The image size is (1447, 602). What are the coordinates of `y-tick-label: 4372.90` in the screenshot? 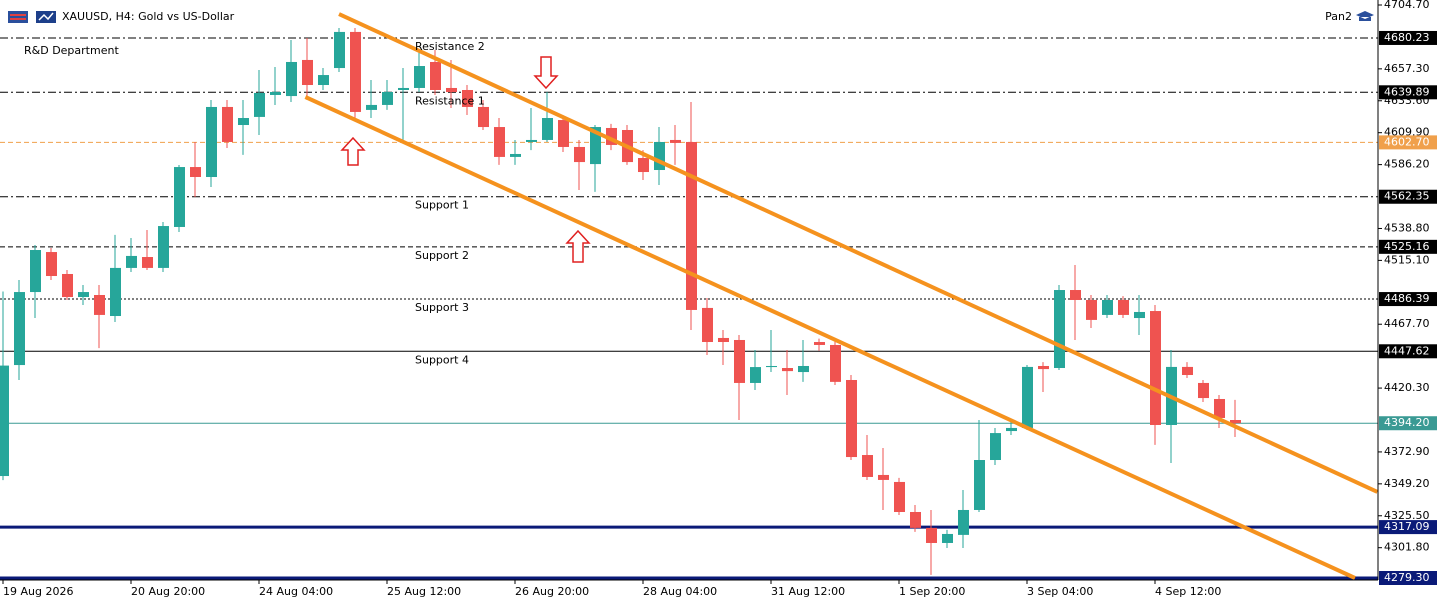 It's located at (1407, 451).